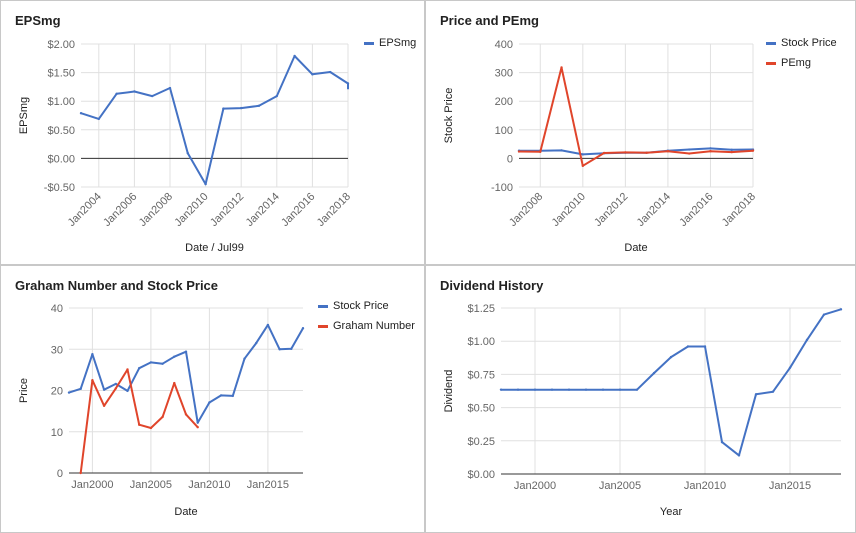 This screenshot has height=533, width=856. Describe the element at coordinates (59, 188) in the screenshot. I see `y-tick-label: -$0.50` at that location.